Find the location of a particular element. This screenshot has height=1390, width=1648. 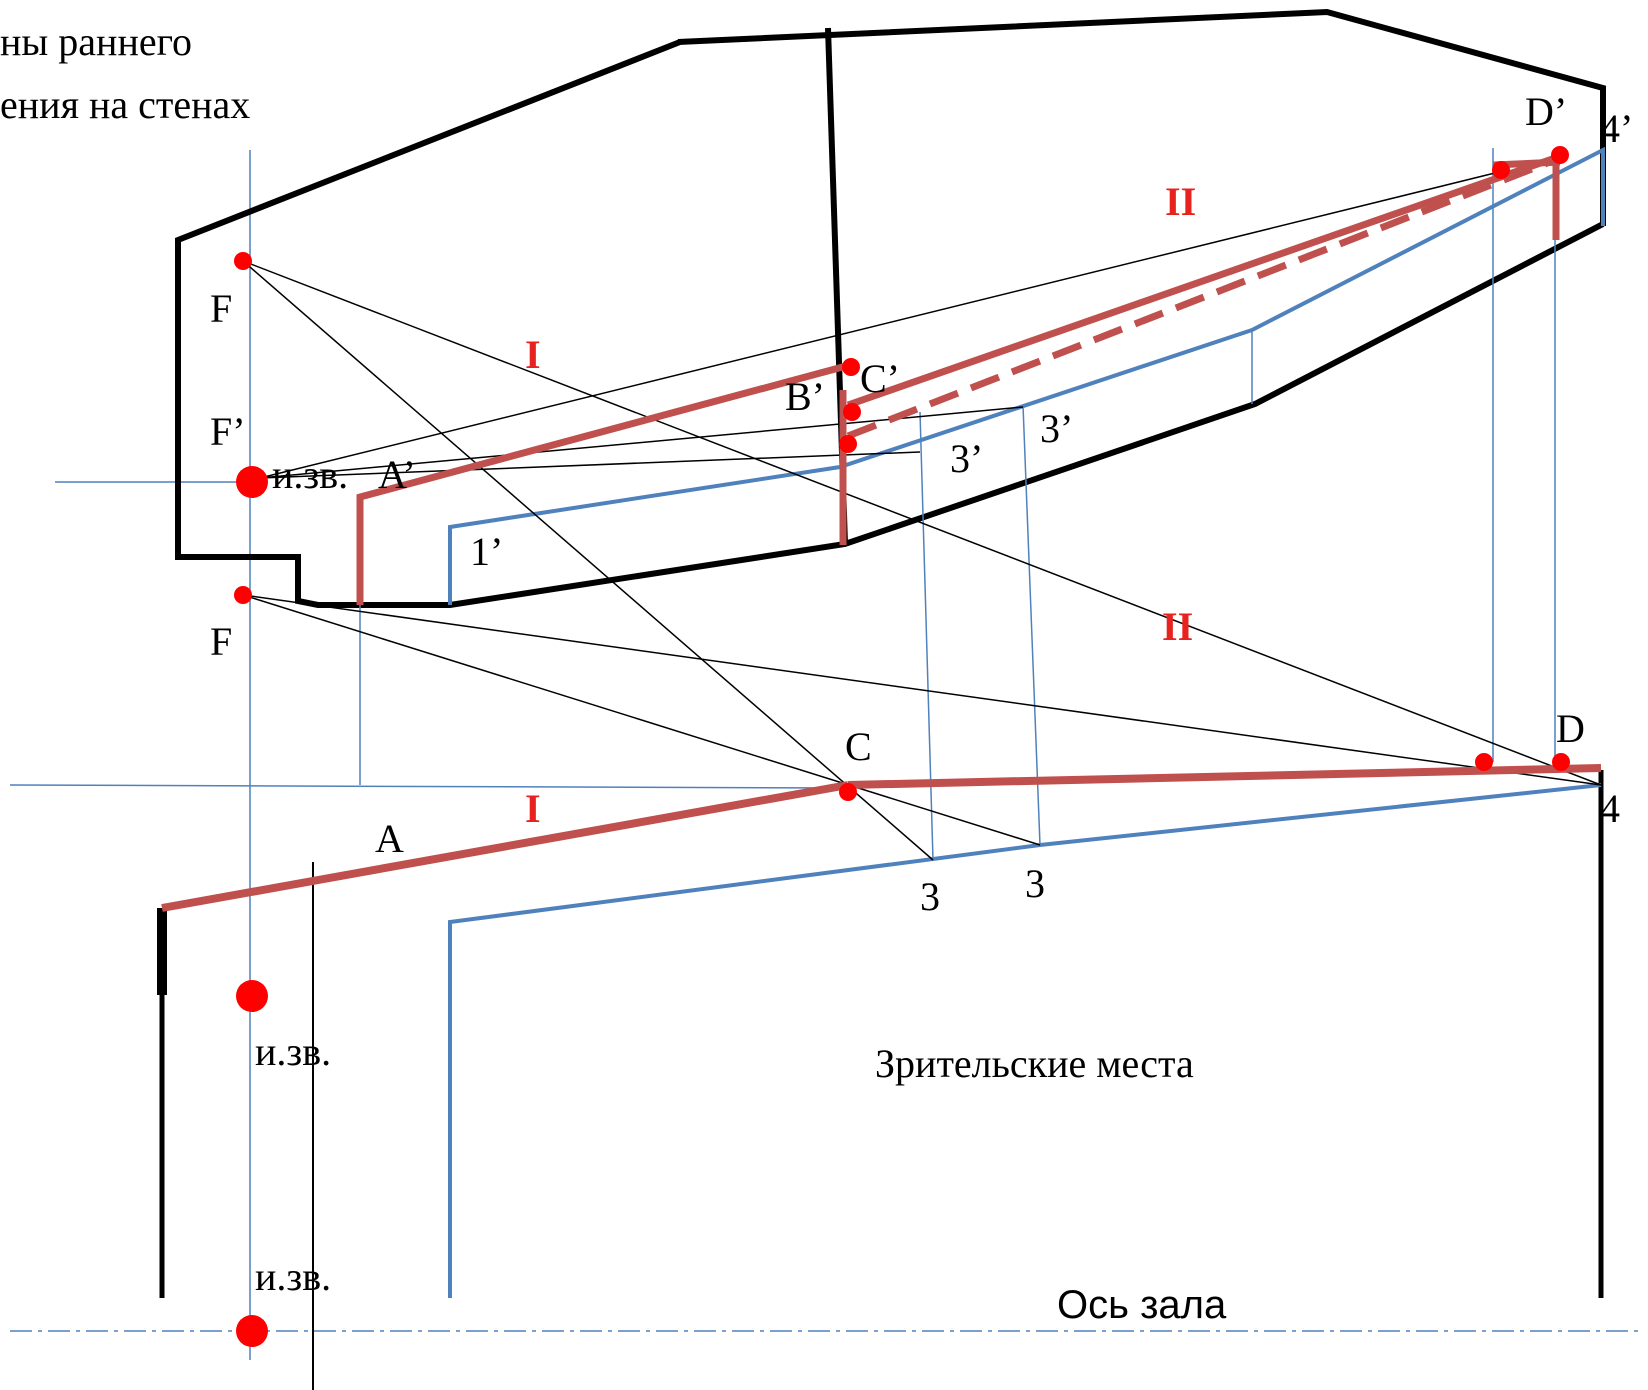

label-4: 4 is located at coordinates (1610, 808).